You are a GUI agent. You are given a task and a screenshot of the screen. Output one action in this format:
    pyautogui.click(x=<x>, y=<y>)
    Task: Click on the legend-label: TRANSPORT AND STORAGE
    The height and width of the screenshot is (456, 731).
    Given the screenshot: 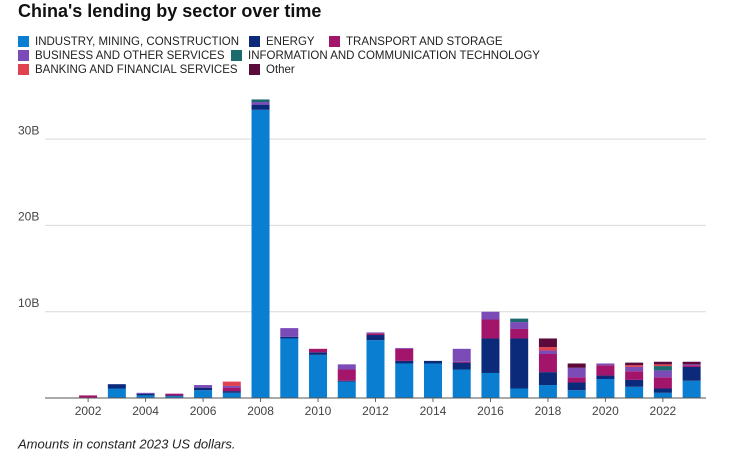 What is the action you would take?
    pyautogui.click(x=424, y=42)
    